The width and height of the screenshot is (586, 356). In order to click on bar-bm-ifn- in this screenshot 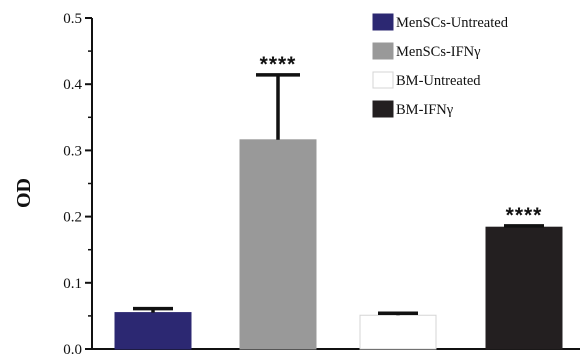, I will do `click(524, 288)`.